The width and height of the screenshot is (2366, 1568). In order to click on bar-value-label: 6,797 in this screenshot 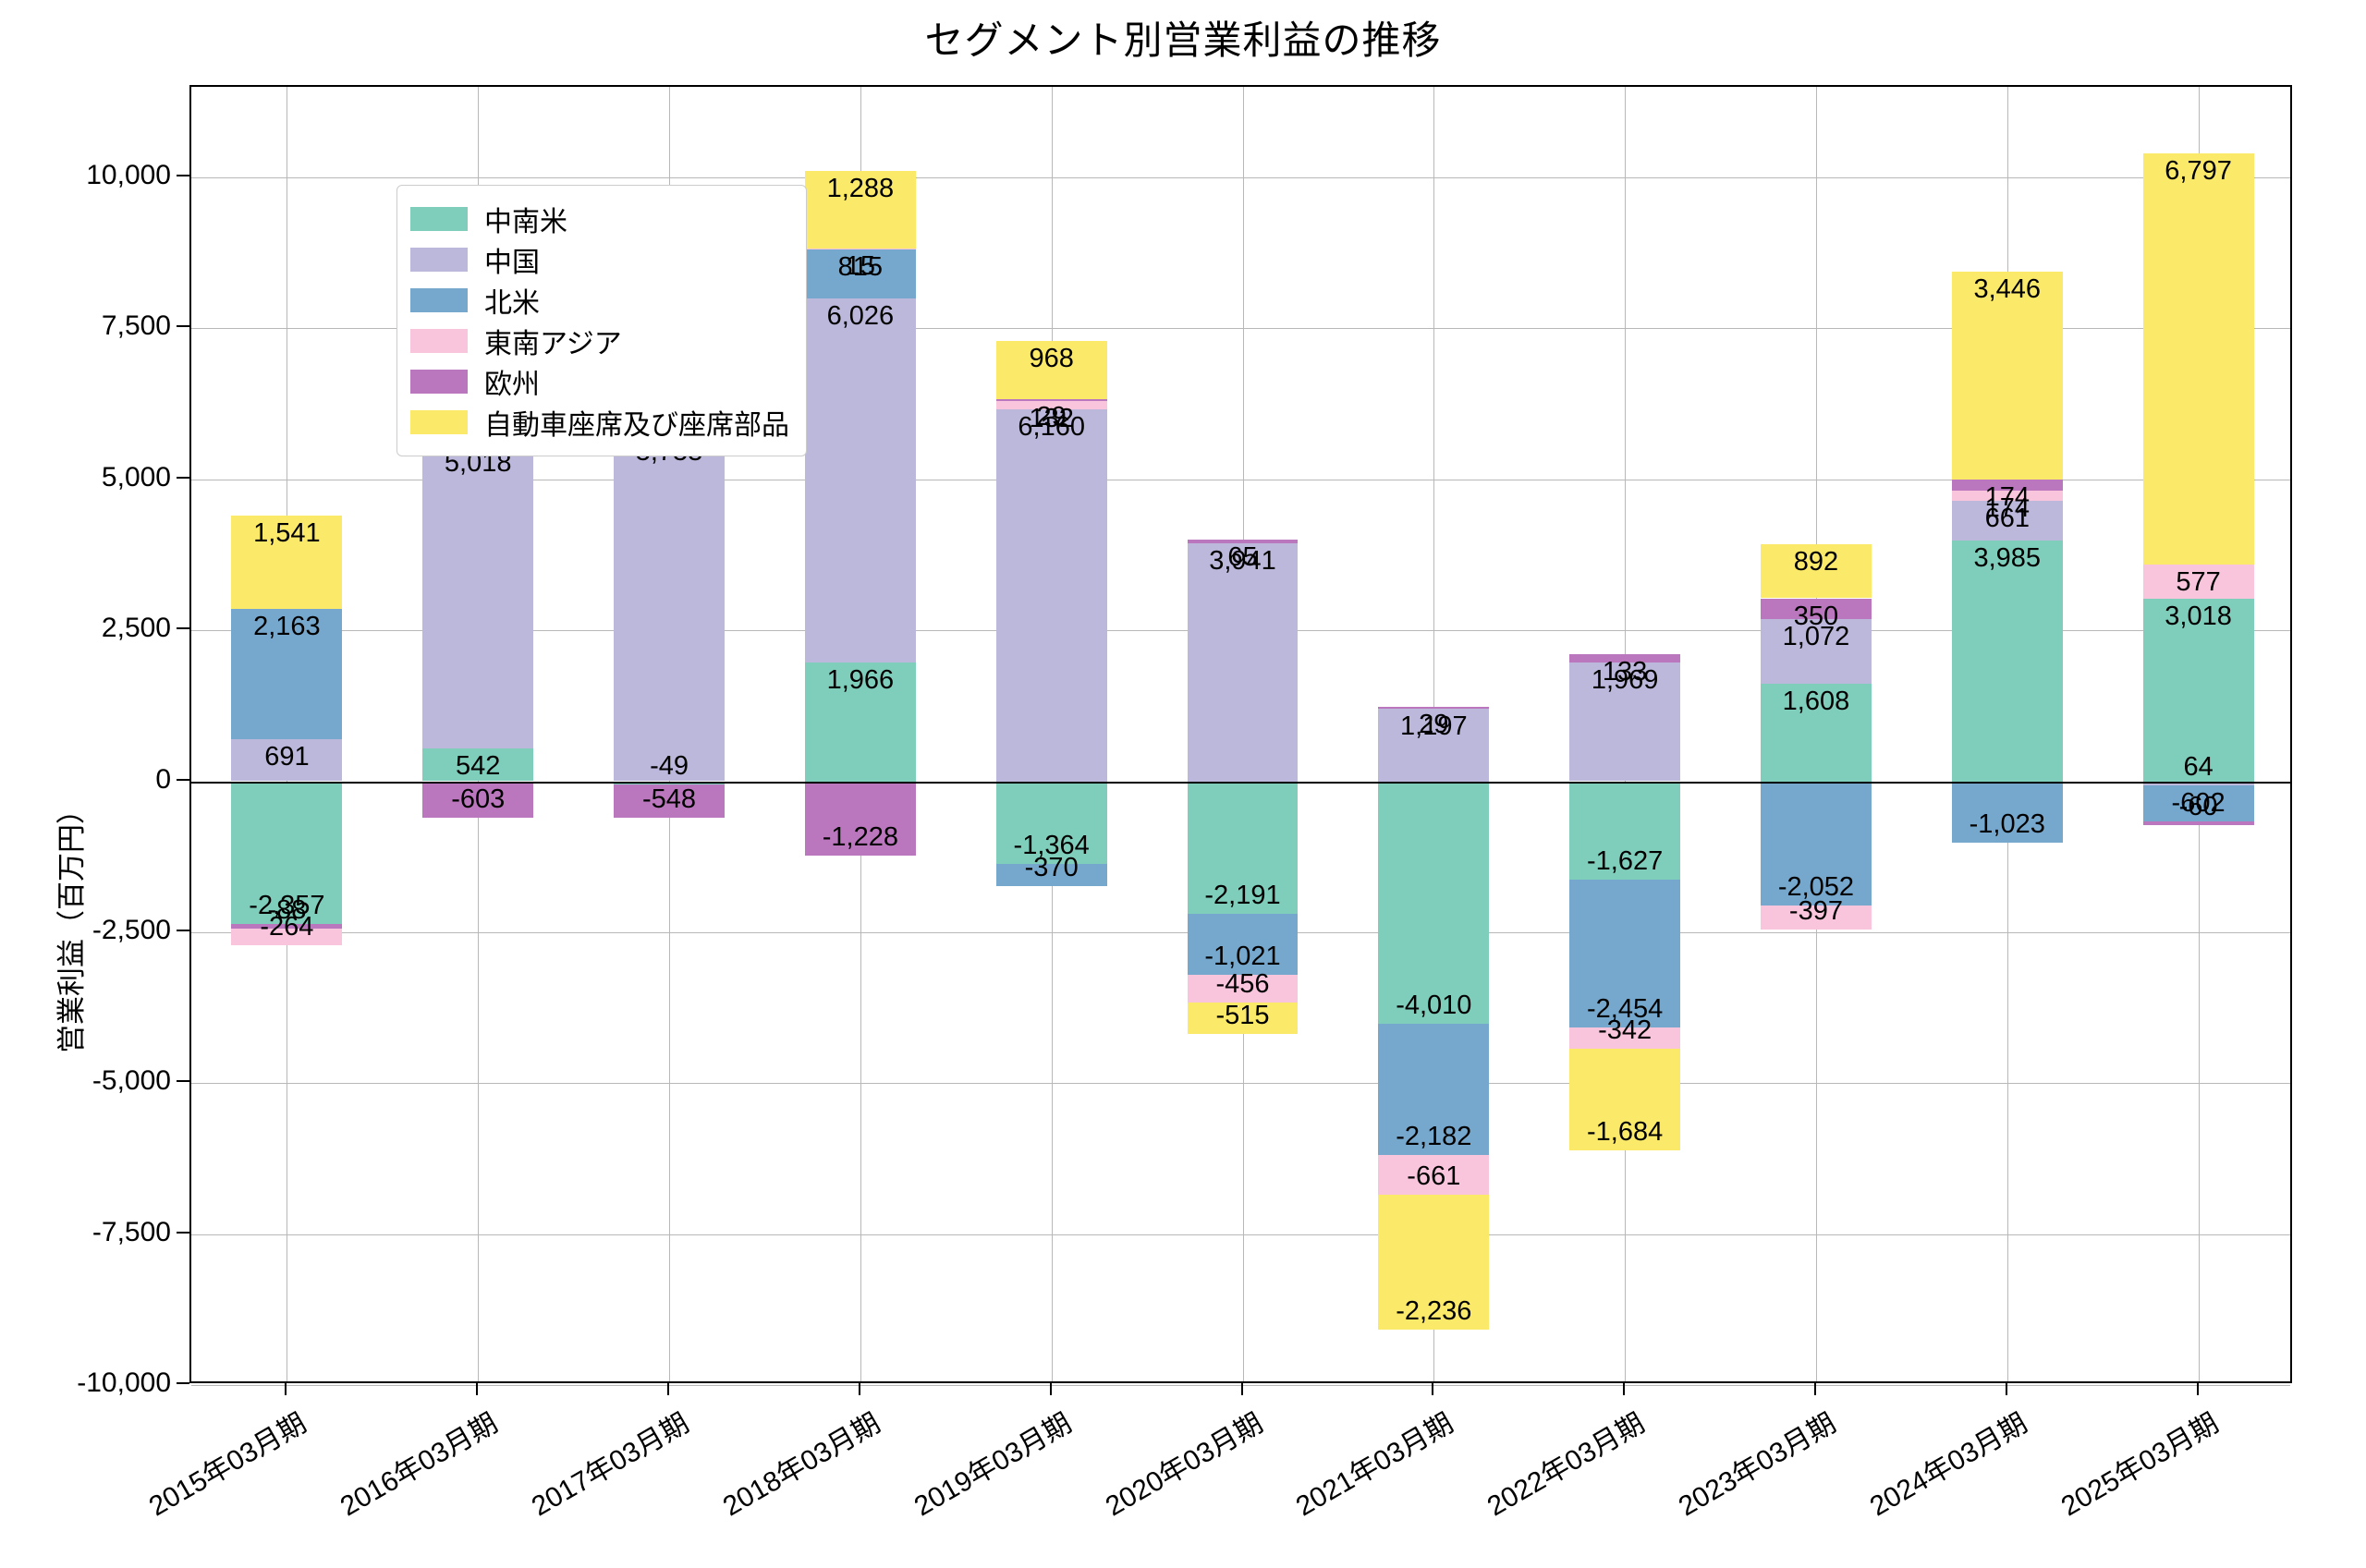, I will do `click(2199, 171)`.